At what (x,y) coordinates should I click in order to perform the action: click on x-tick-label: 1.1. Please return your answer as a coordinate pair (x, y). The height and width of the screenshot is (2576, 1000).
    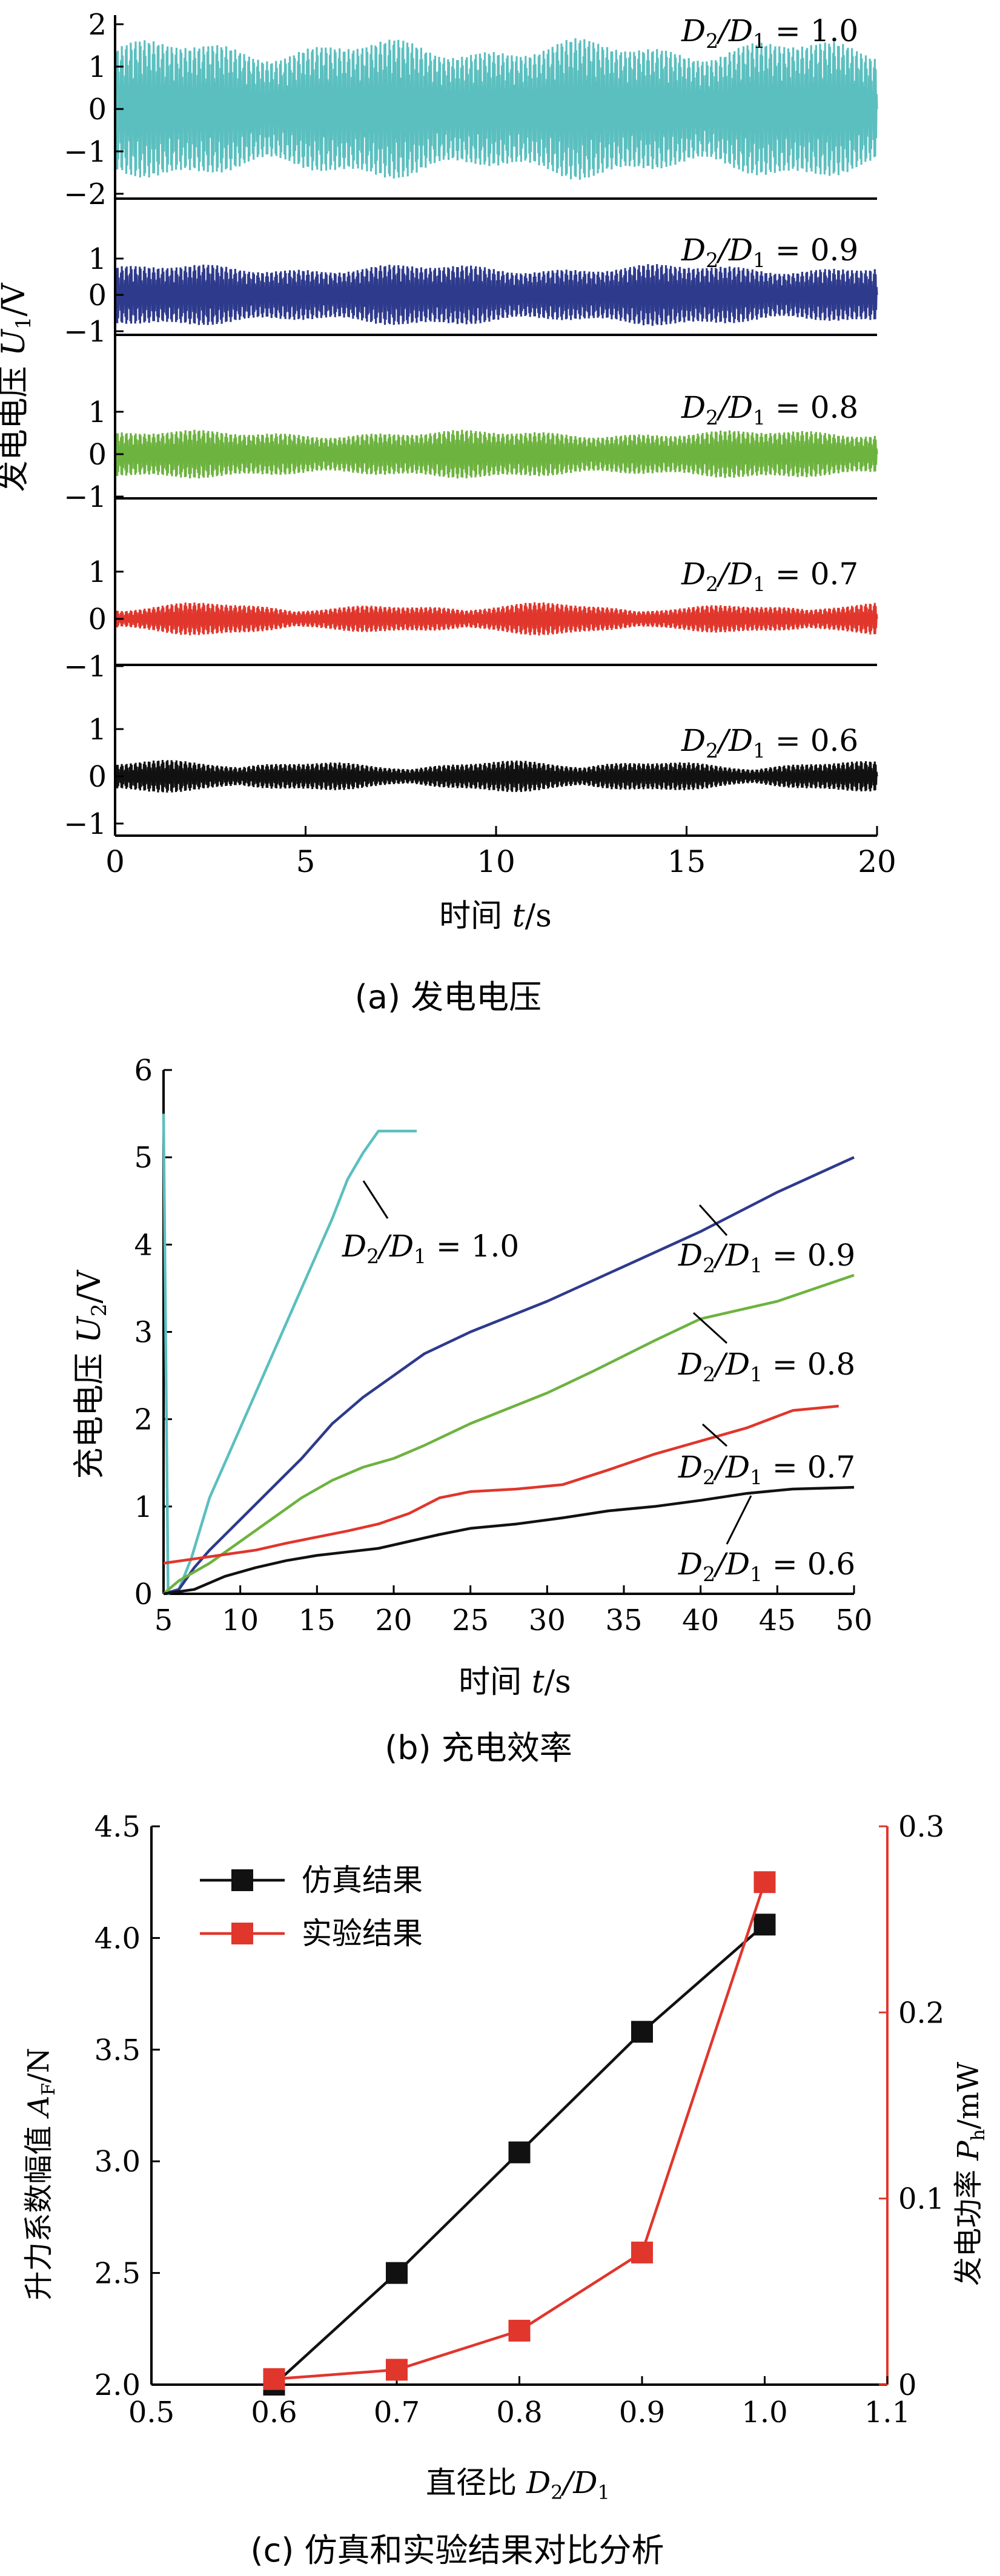
    Looking at the image, I should click on (887, 2412).